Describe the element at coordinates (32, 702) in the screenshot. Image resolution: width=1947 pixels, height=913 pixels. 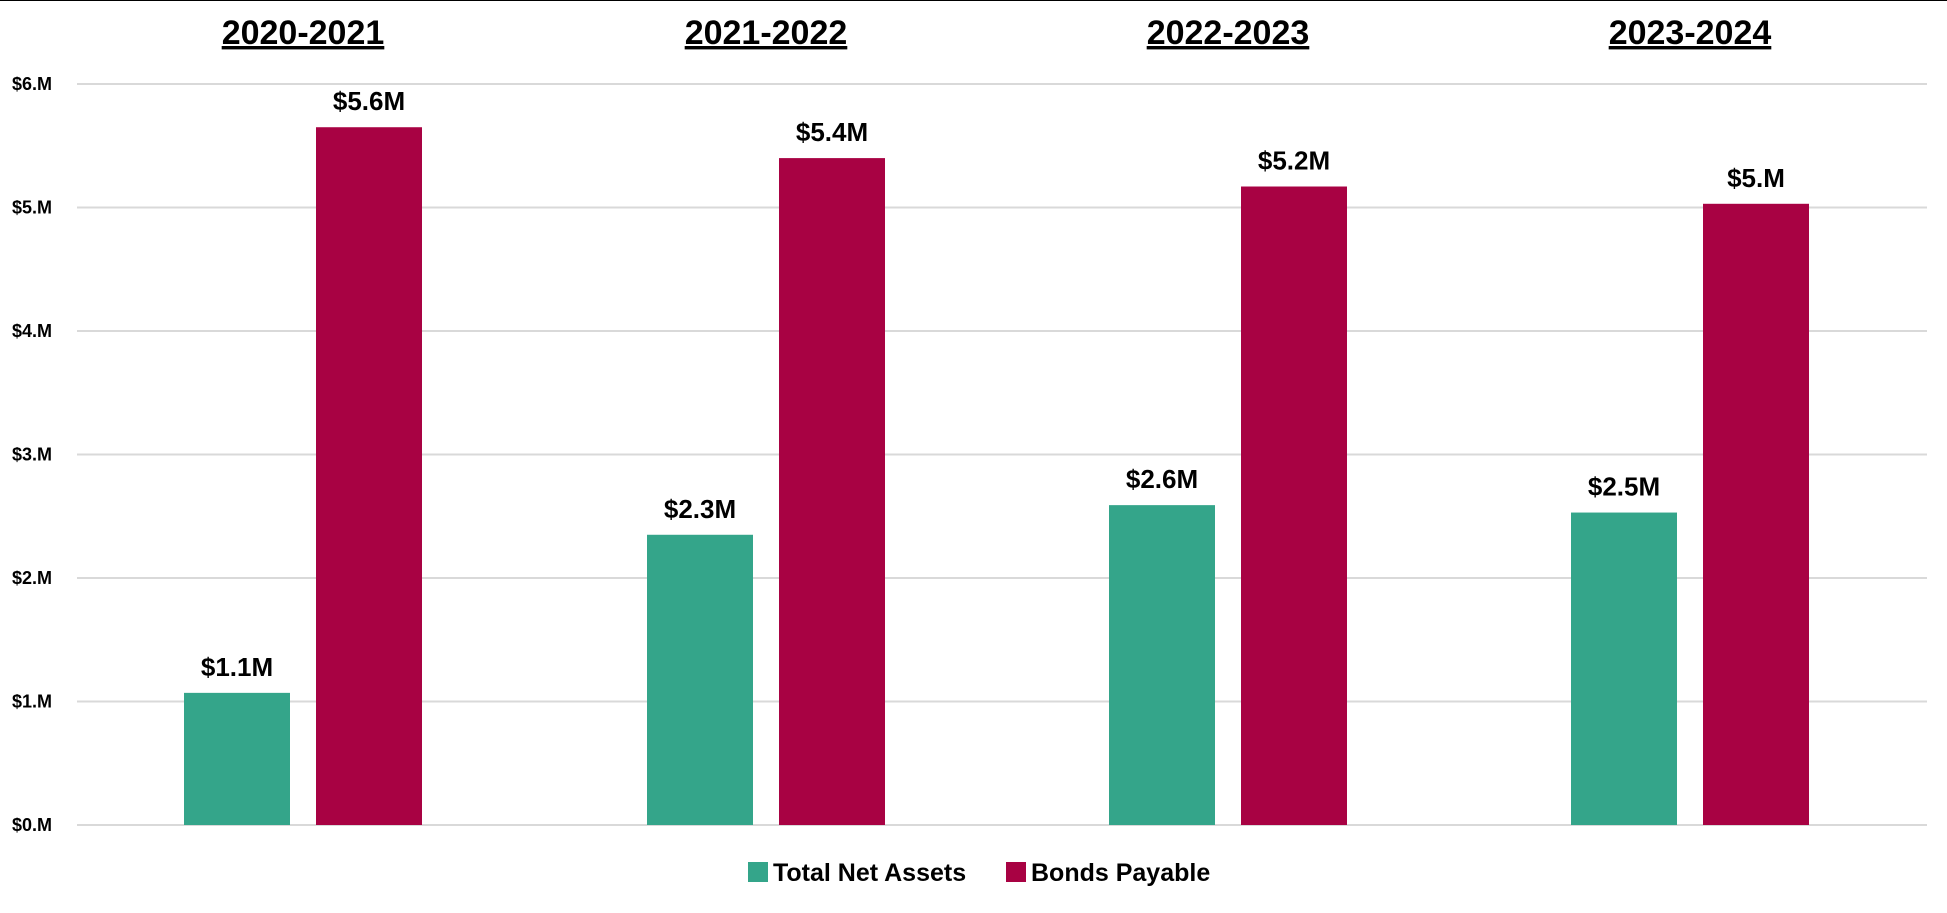
I see `y-tick-label: $1.M` at that location.